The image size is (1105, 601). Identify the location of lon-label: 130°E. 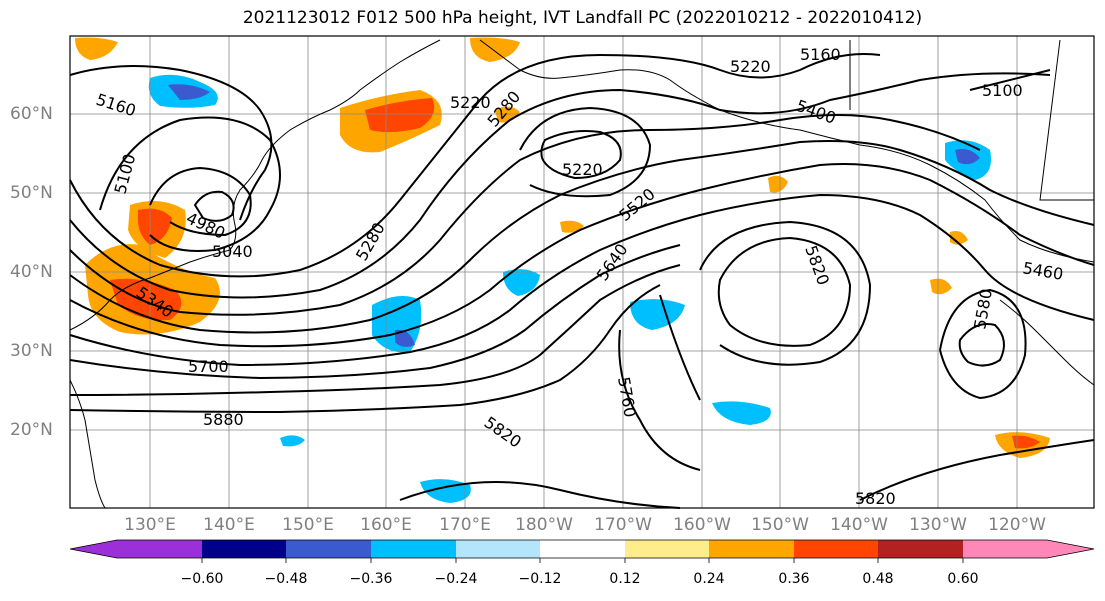
(150, 525).